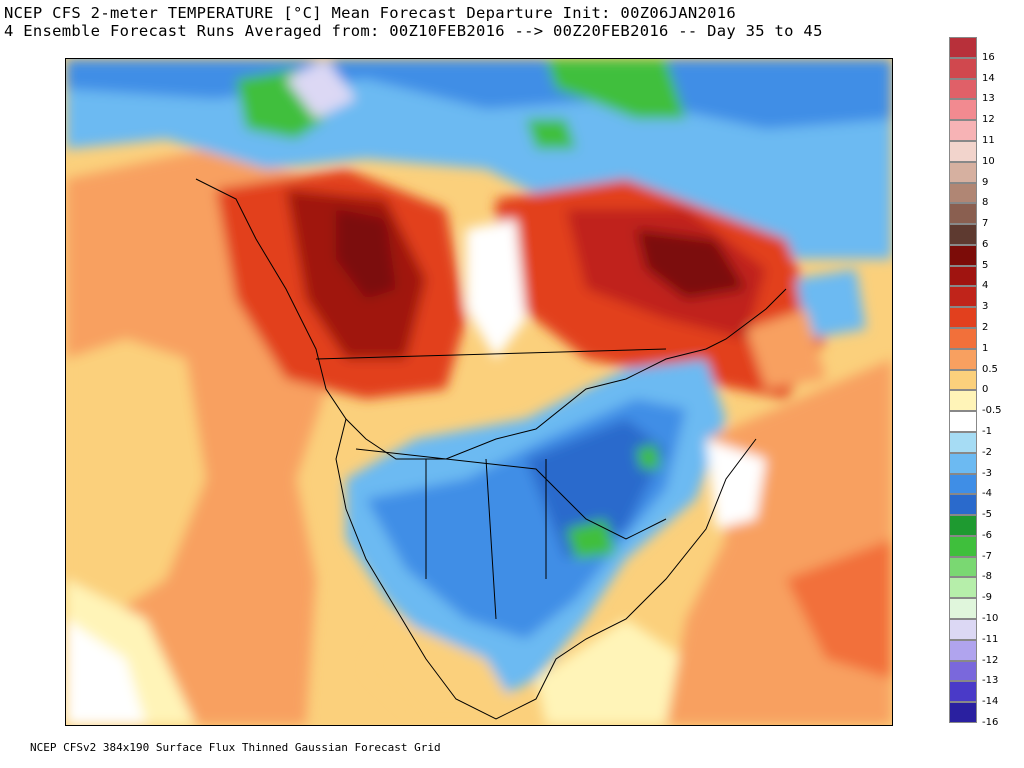  I want to click on legend-label: -14, so click(990, 702).